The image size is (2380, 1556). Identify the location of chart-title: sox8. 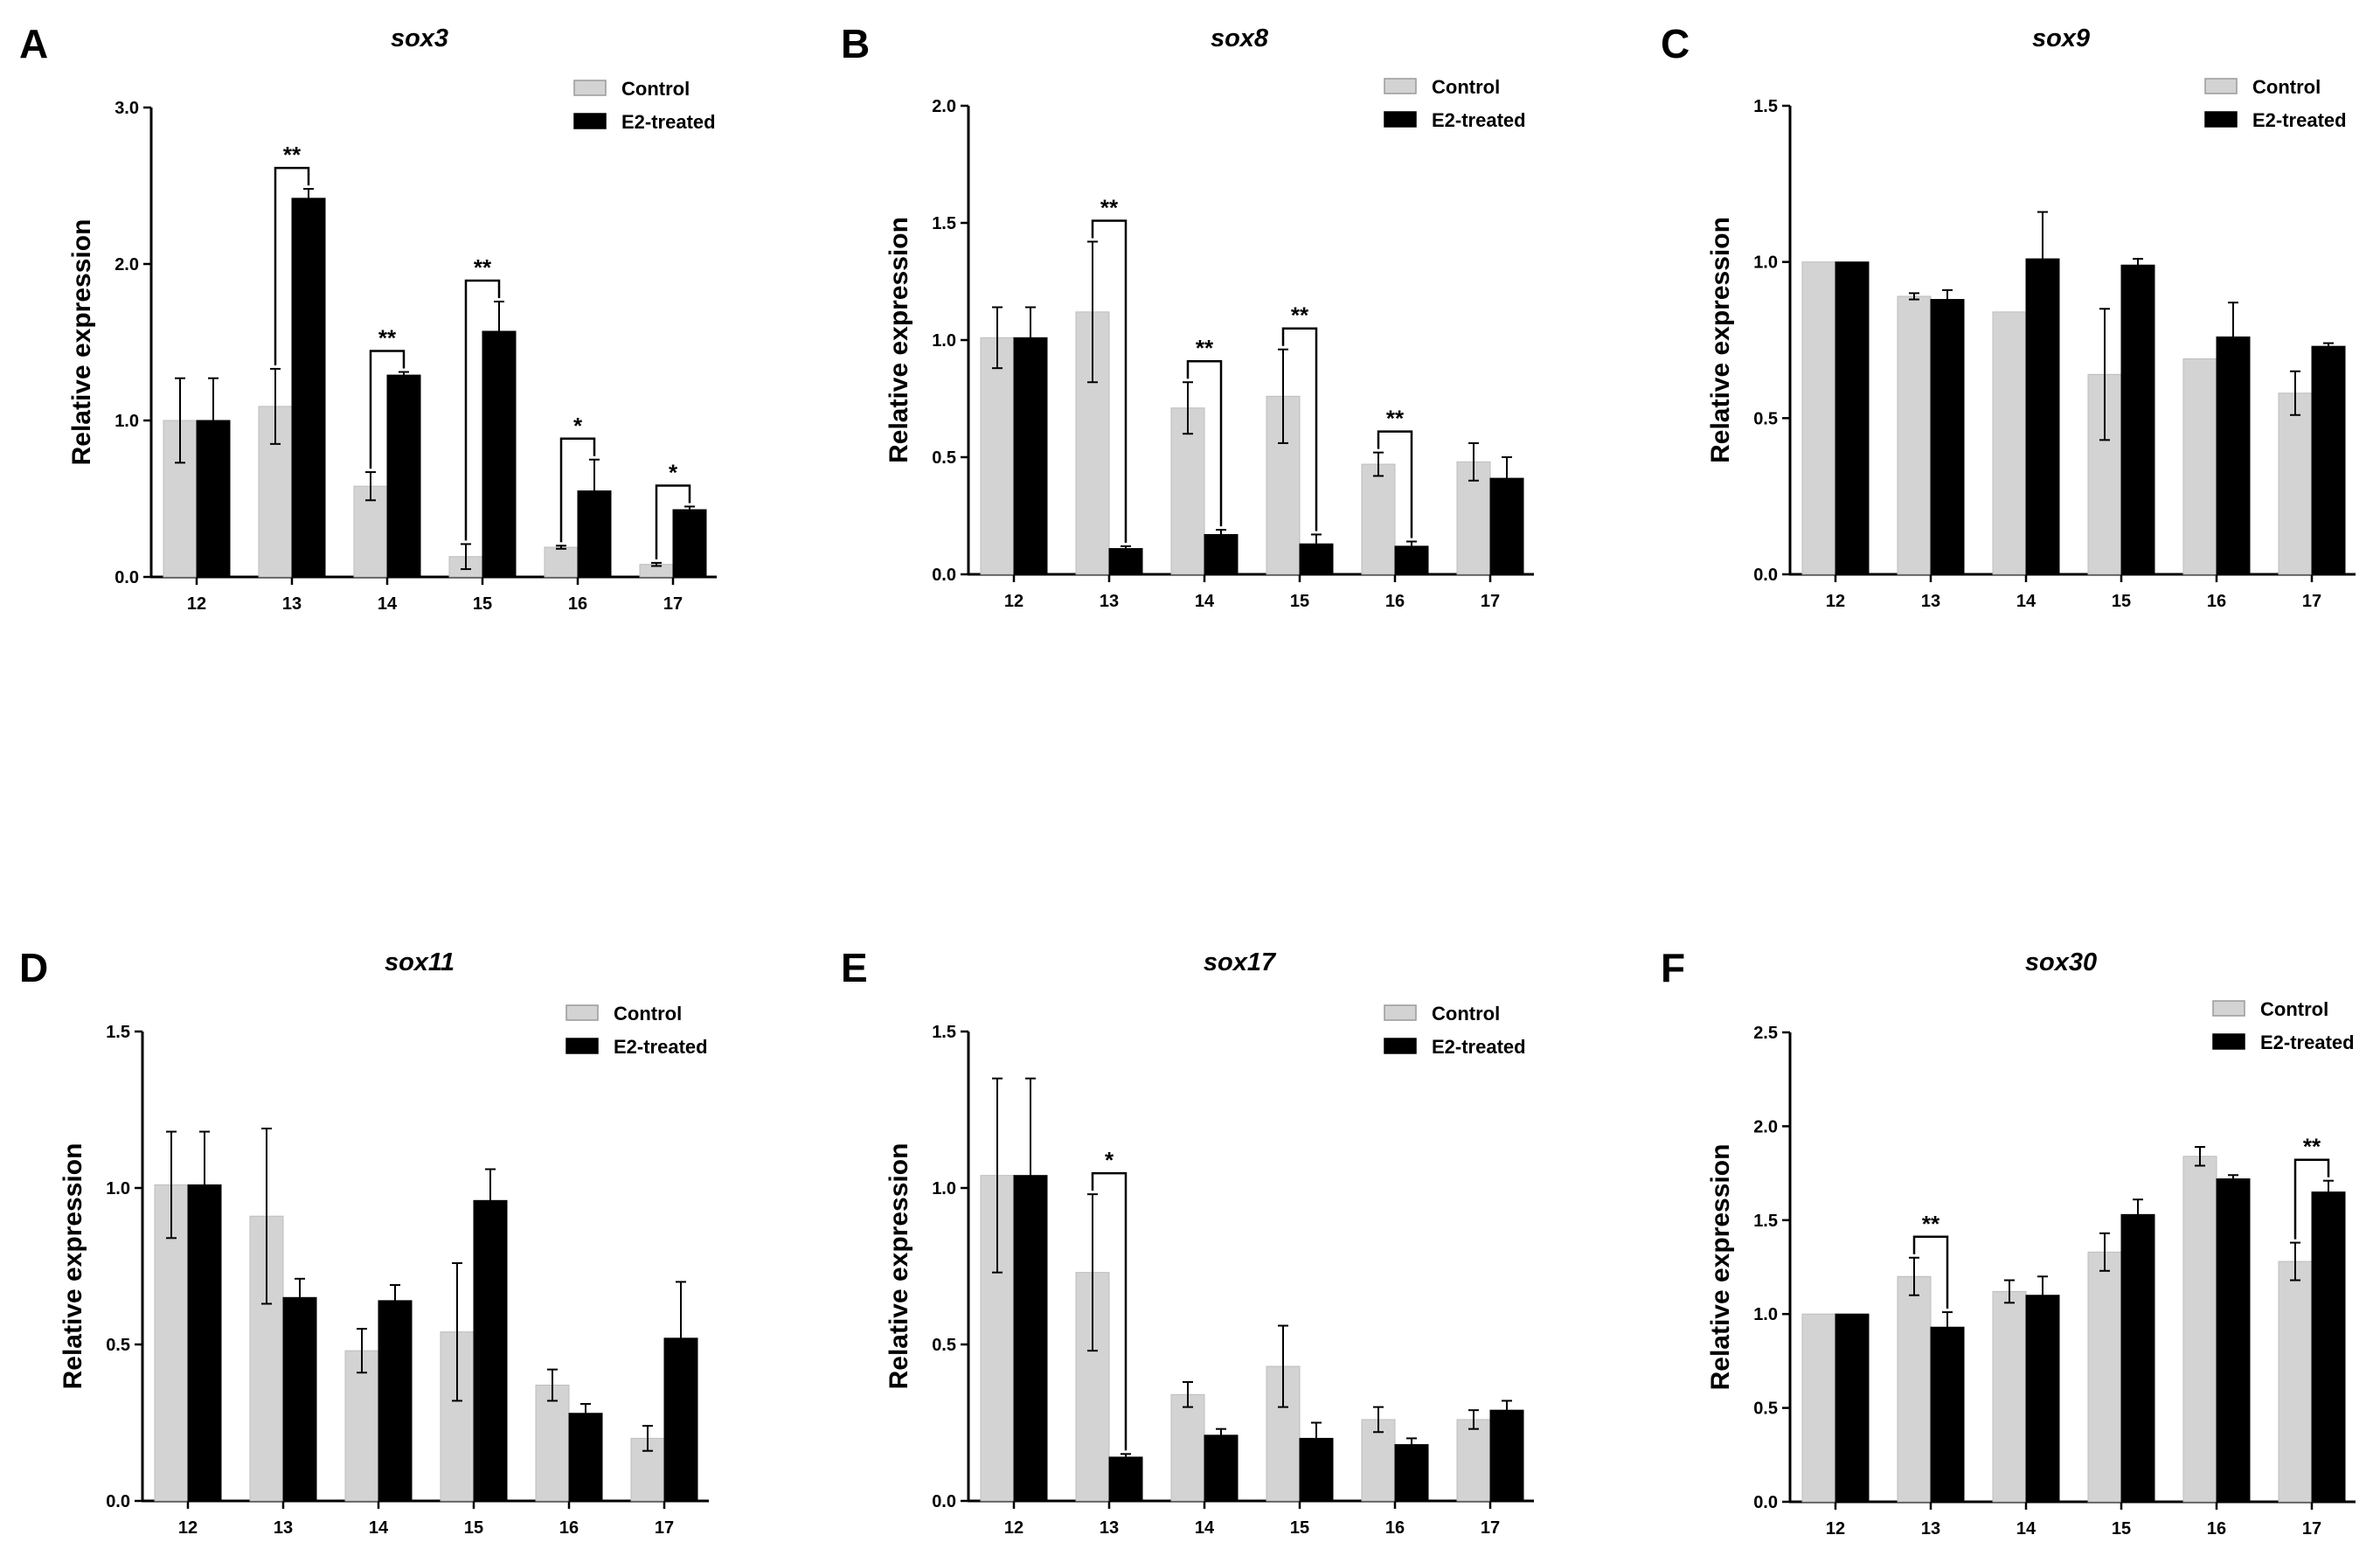
(1240, 38).